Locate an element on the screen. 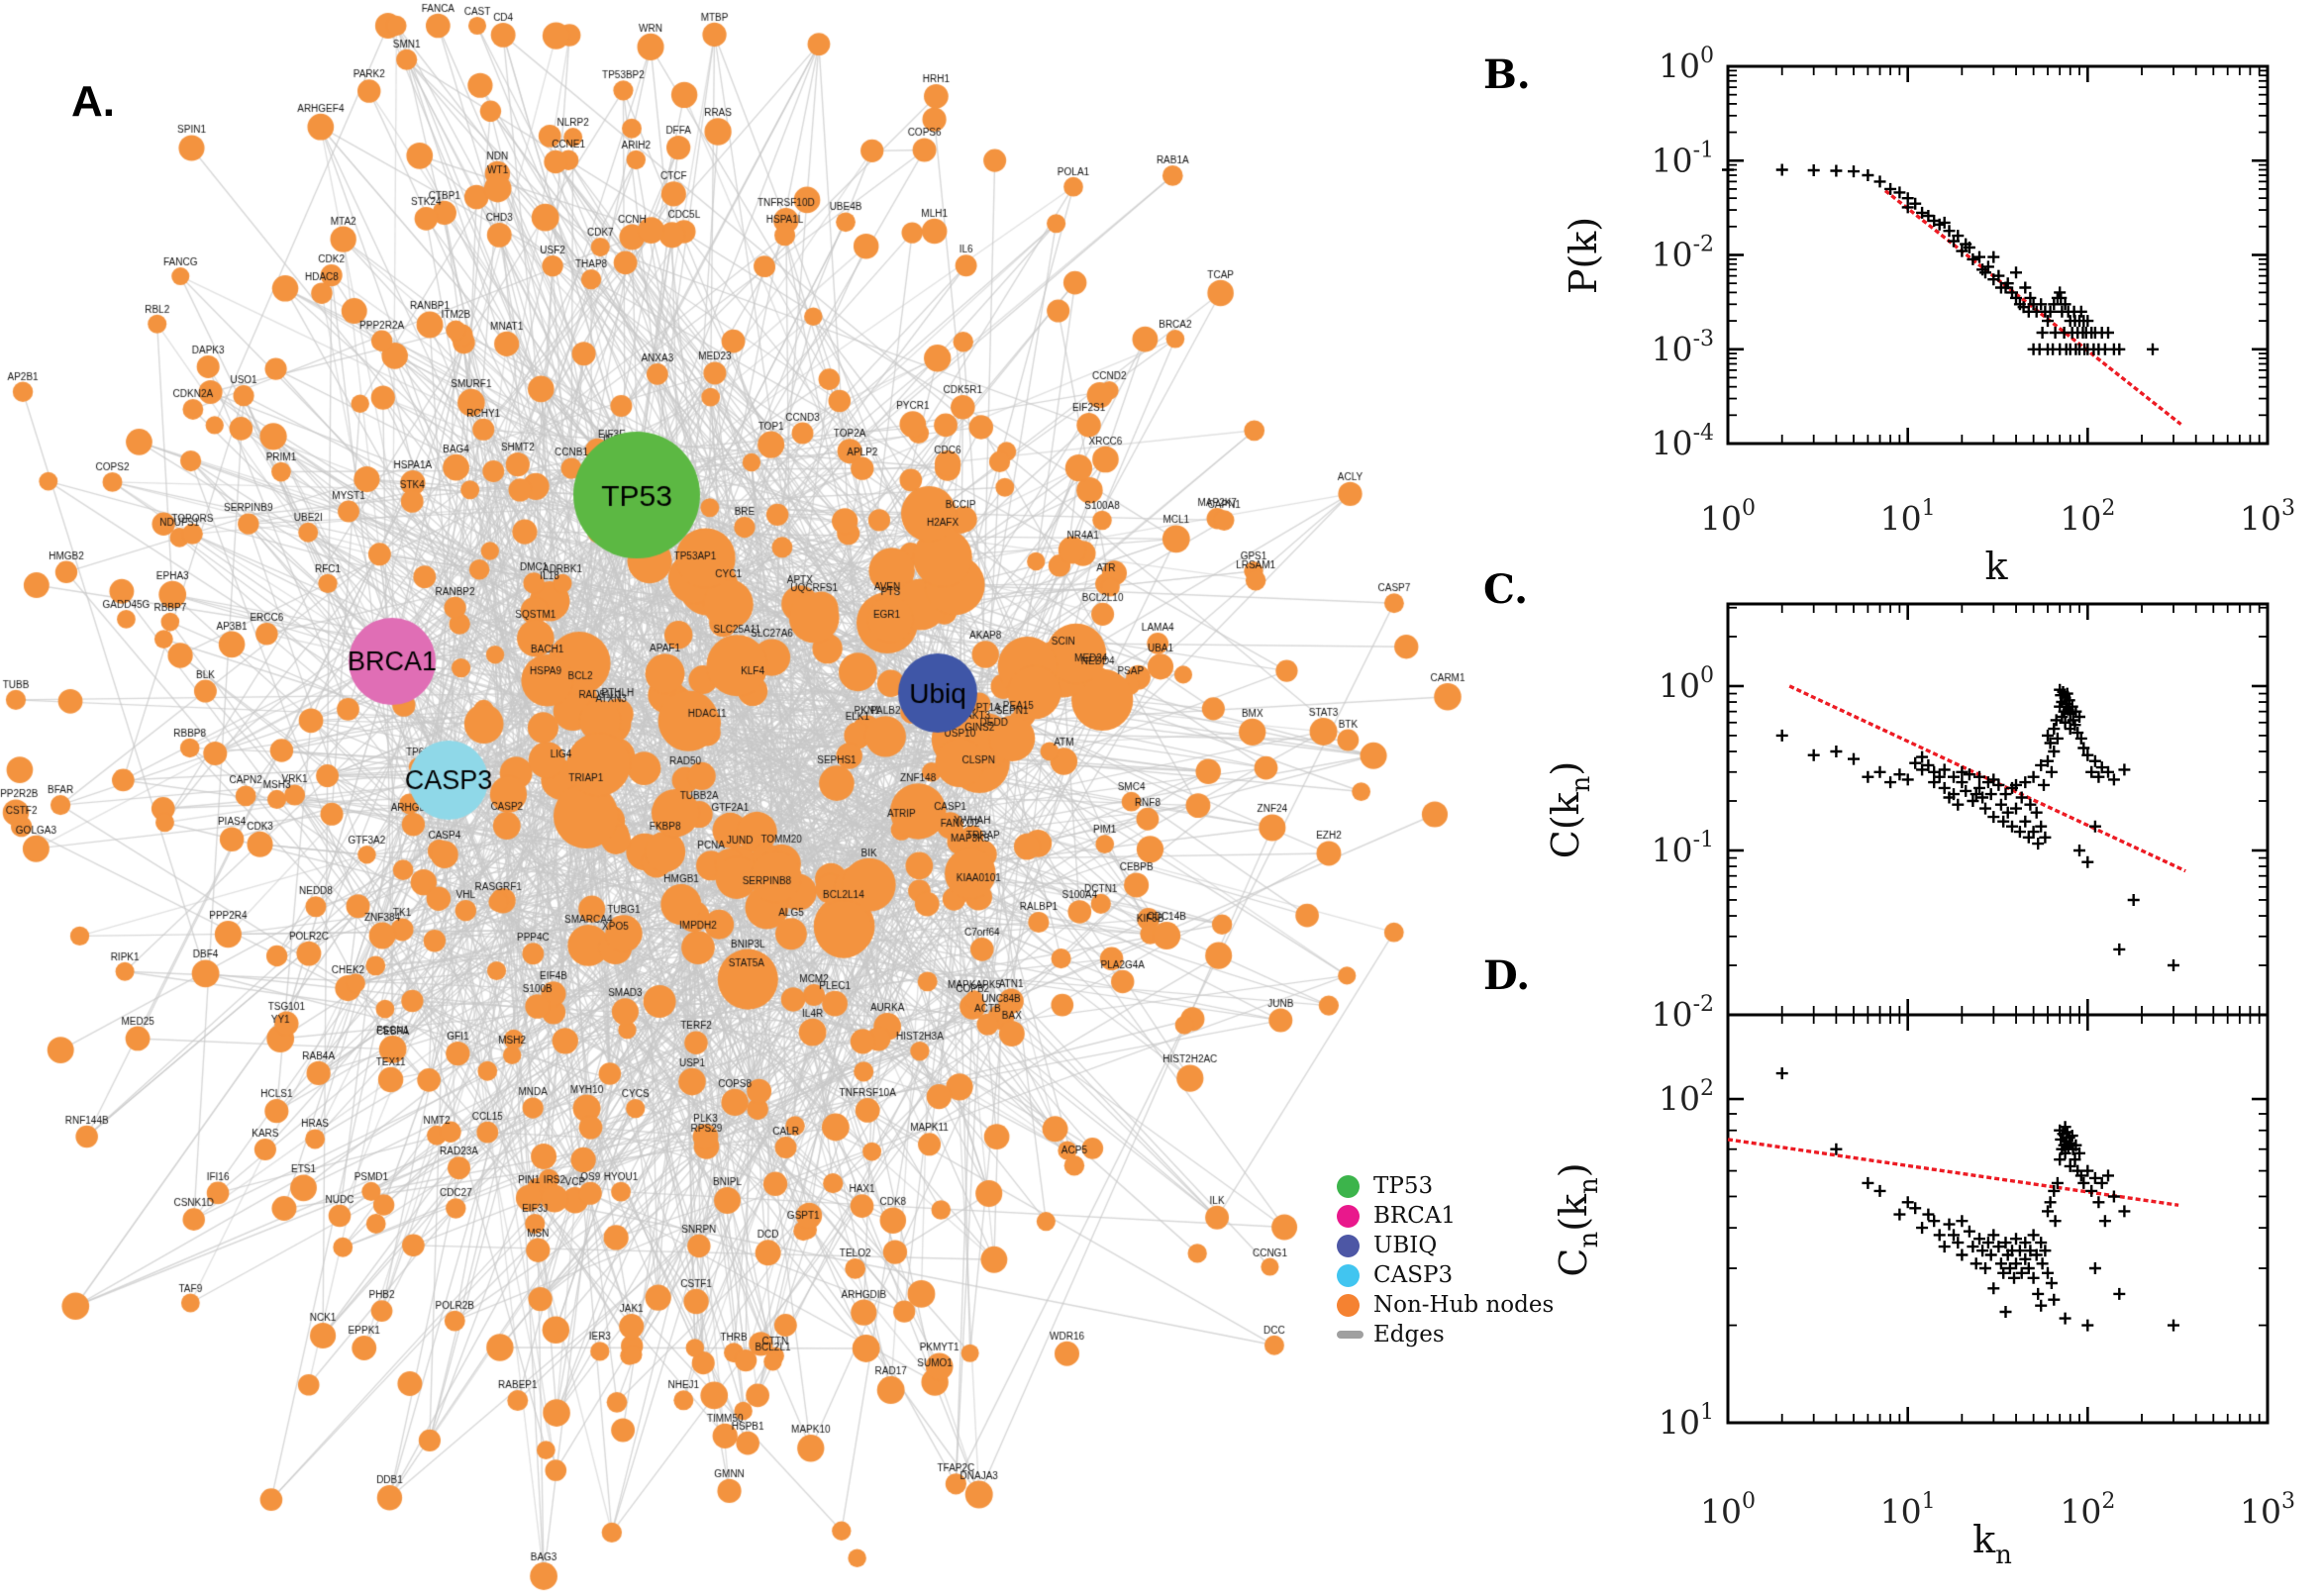  legend-label: TP53 is located at coordinates (1403, 1186).